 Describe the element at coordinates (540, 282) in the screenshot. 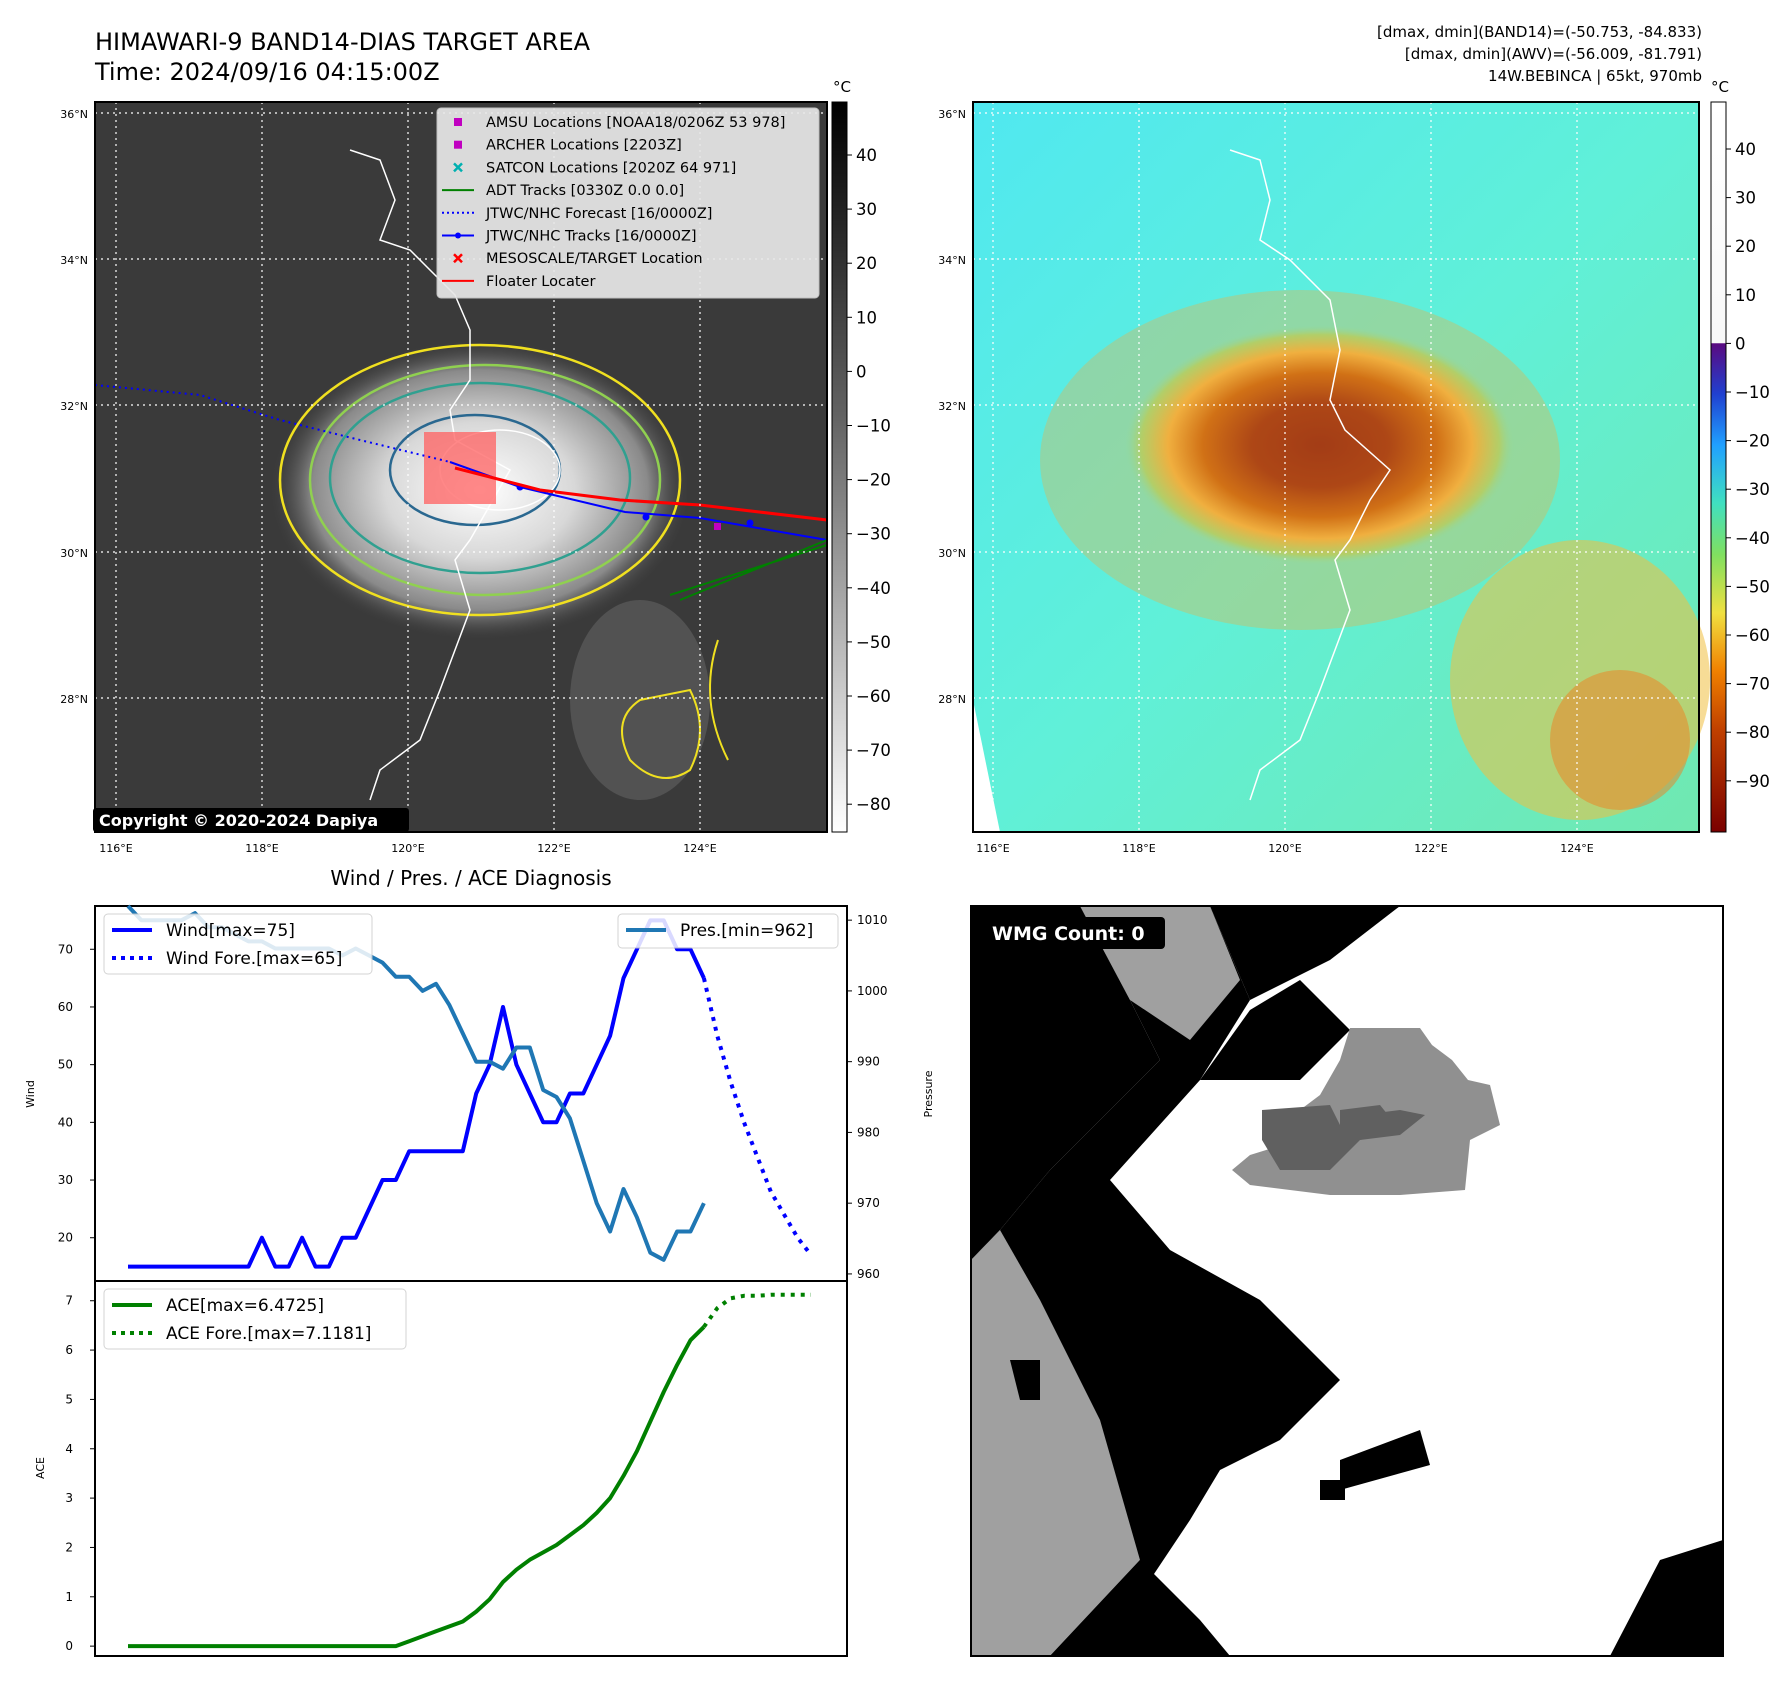

I see `legend-label: Floater Locater` at that location.